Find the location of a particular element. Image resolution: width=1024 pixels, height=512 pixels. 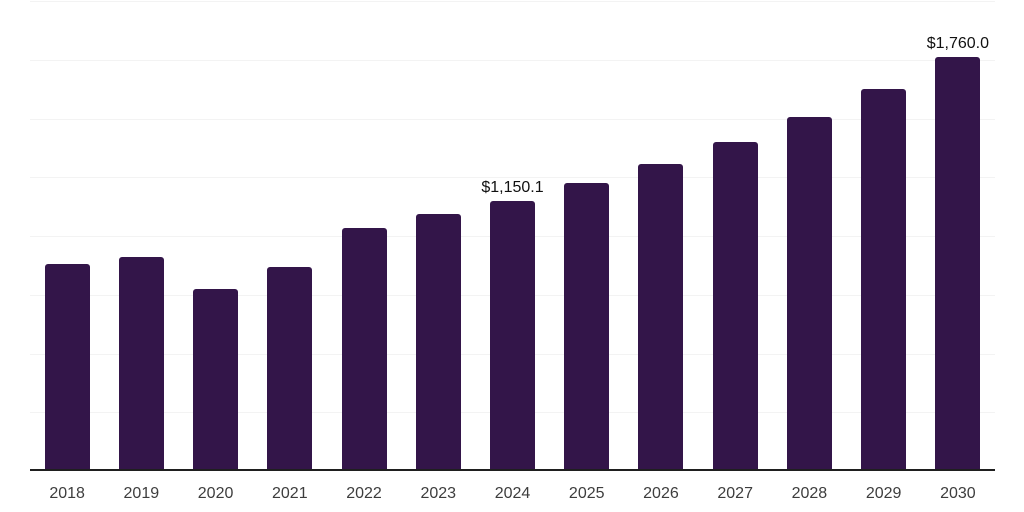

bar-2026 is located at coordinates (661, 317).